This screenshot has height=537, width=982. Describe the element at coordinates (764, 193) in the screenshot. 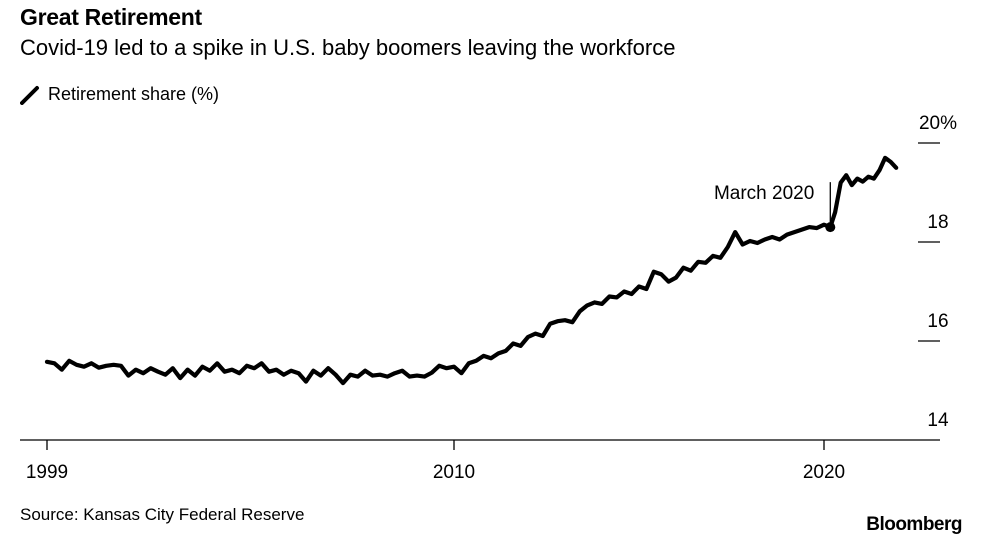

I see `annotation-label: March 2020` at that location.